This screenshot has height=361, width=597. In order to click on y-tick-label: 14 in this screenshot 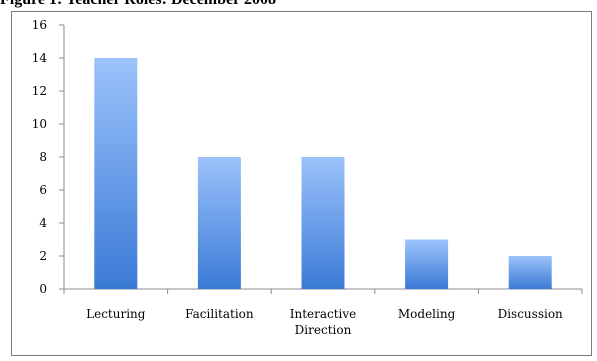, I will do `click(40, 58)`.